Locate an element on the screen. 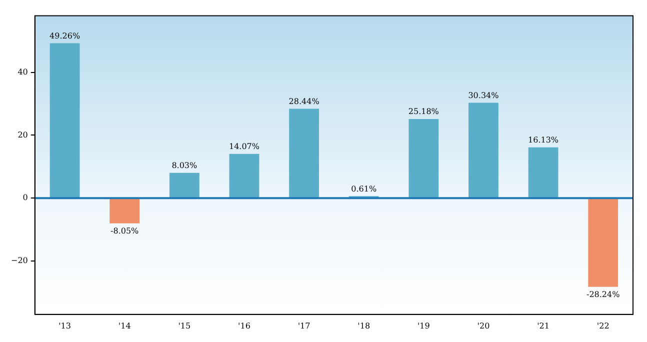  data-label: 14.07% is located at coordinates (244, 146).